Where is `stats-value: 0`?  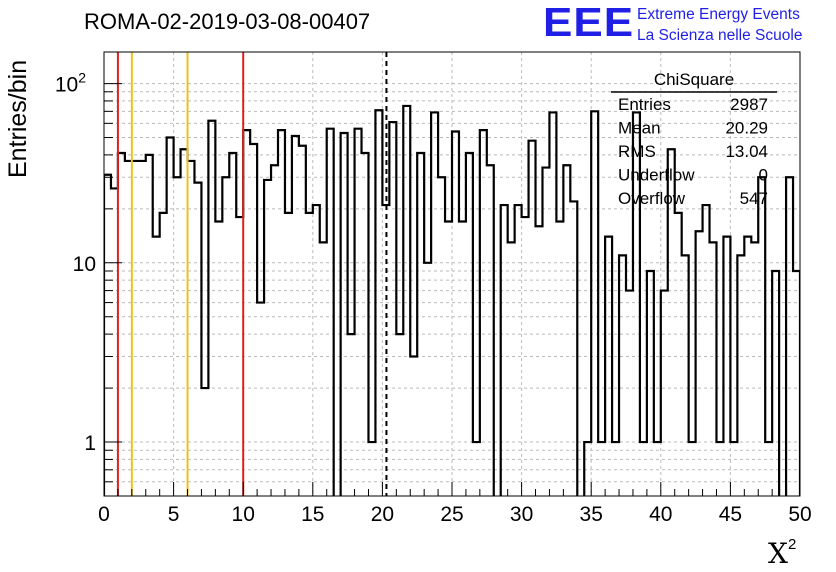 stats-value: 0 is located at coordinates (763, 175).